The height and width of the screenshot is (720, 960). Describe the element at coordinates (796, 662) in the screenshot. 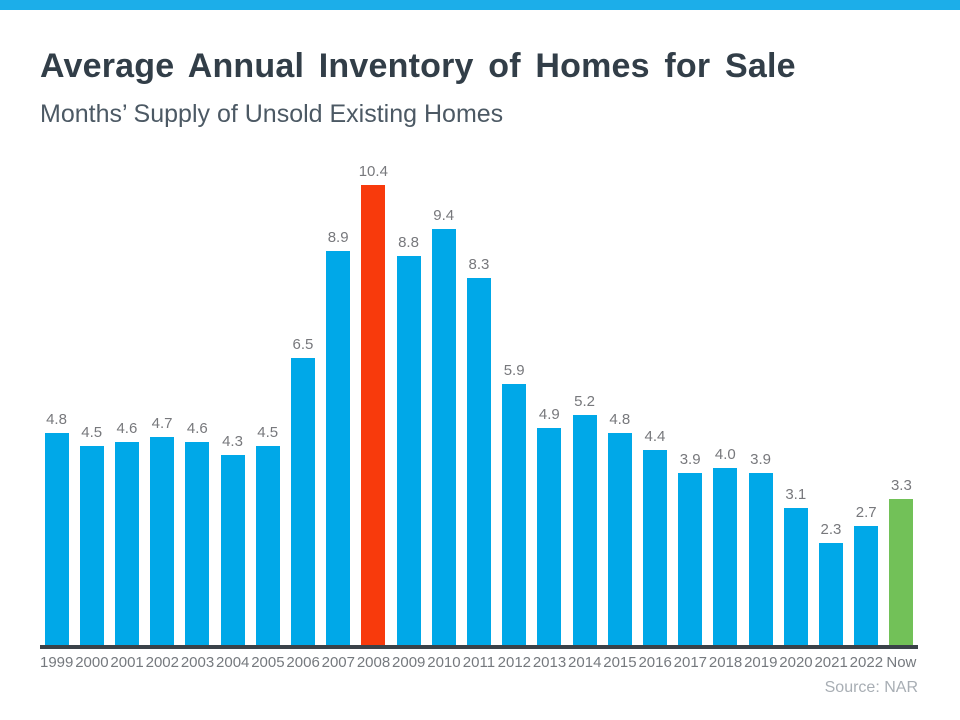

I see `x-axis-label-2020: 2020` at that location.